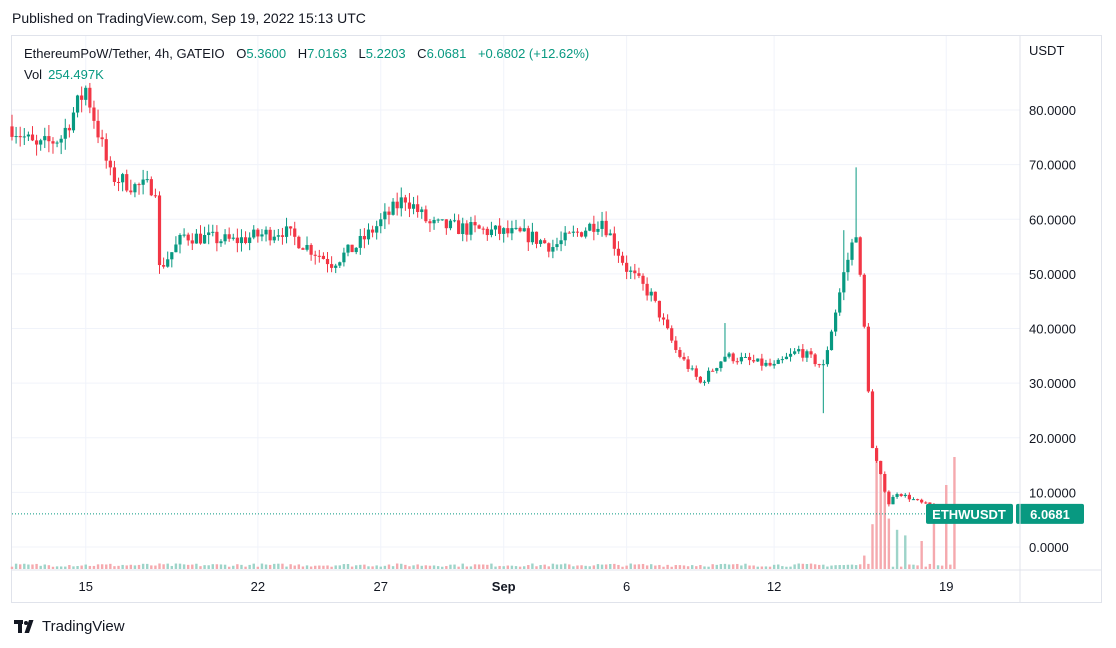 The image size is (1116, 648). What do you see at coordinates (83, 626) in the screenshot?
I see `tradingview-logo-text: TradingView` at bounding box center [83, 626].